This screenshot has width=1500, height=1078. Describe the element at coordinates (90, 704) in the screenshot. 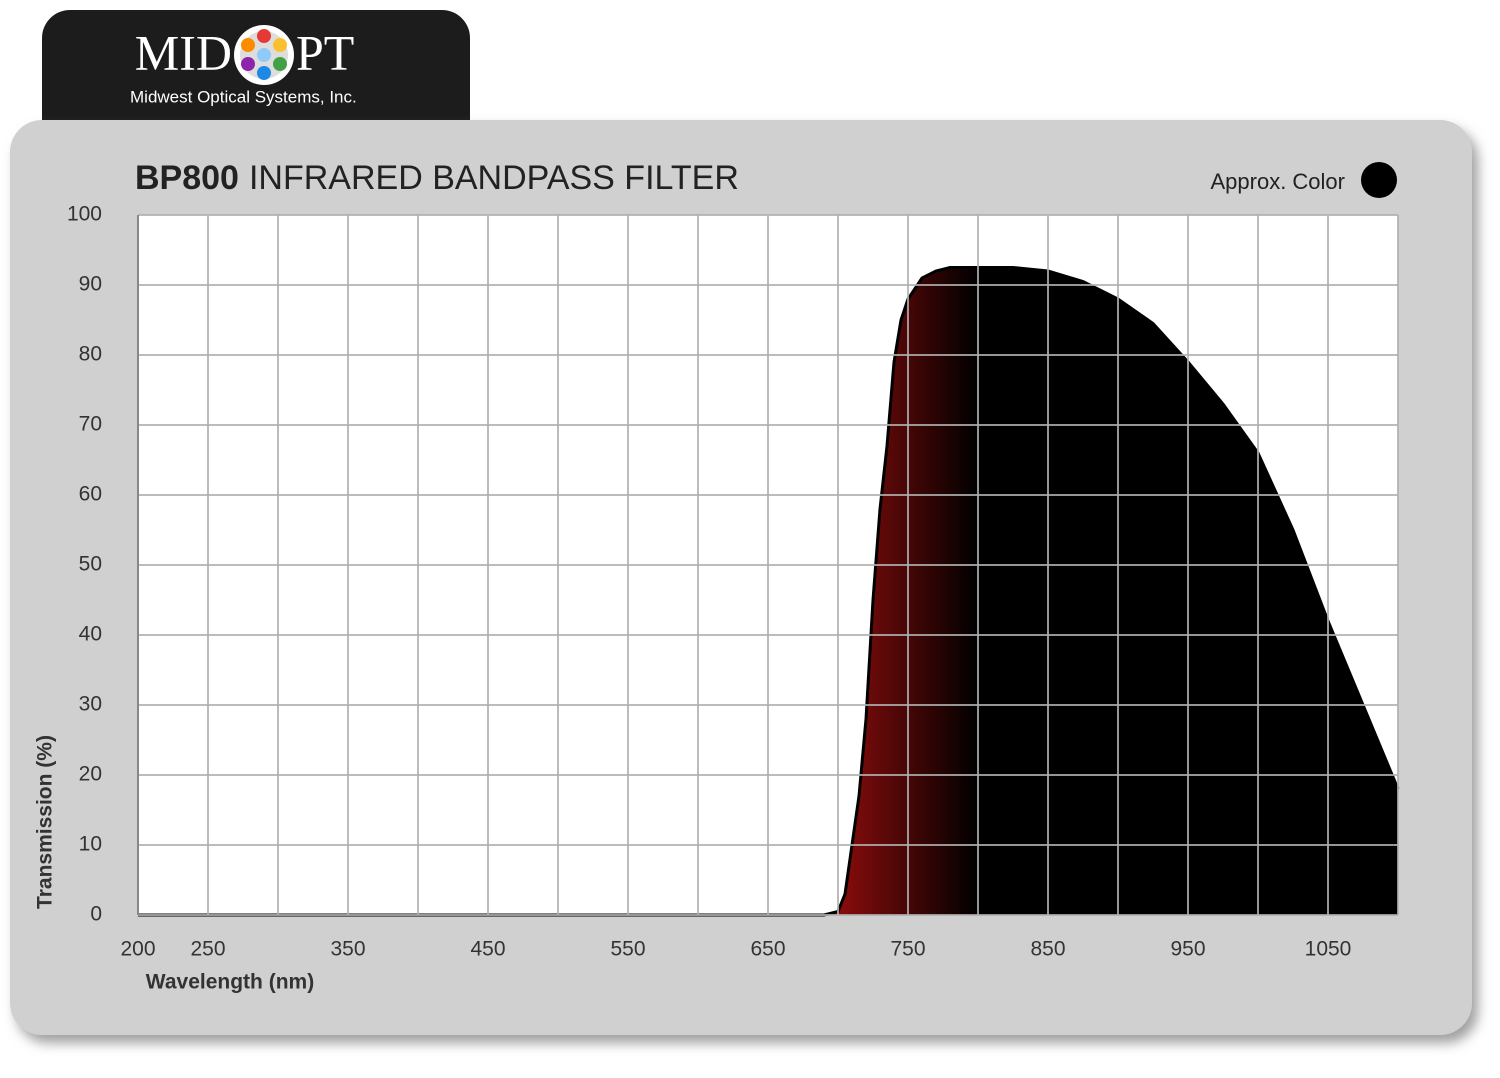

I see `y-tick-label: 30` at that location.